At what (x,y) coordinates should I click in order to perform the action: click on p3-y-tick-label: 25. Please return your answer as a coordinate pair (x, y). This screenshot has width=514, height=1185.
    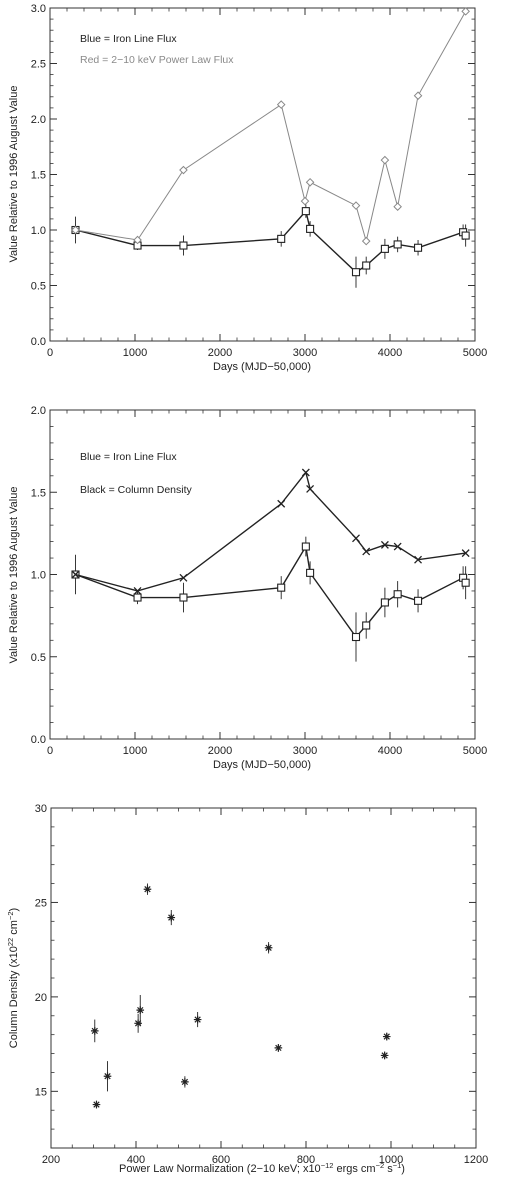
    Looking at the image, I should click on (41, 903).